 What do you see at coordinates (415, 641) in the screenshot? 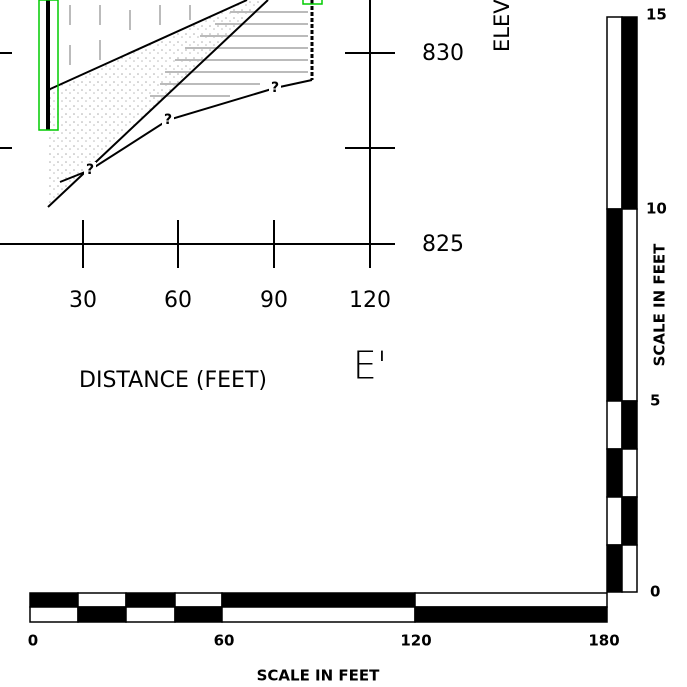
I see `scale-label: 120` at bounding box center [415, 641].